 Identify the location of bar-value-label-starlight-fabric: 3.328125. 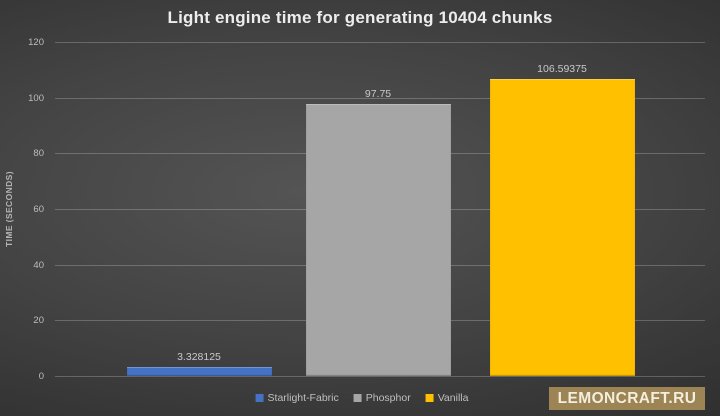
(199, 356).